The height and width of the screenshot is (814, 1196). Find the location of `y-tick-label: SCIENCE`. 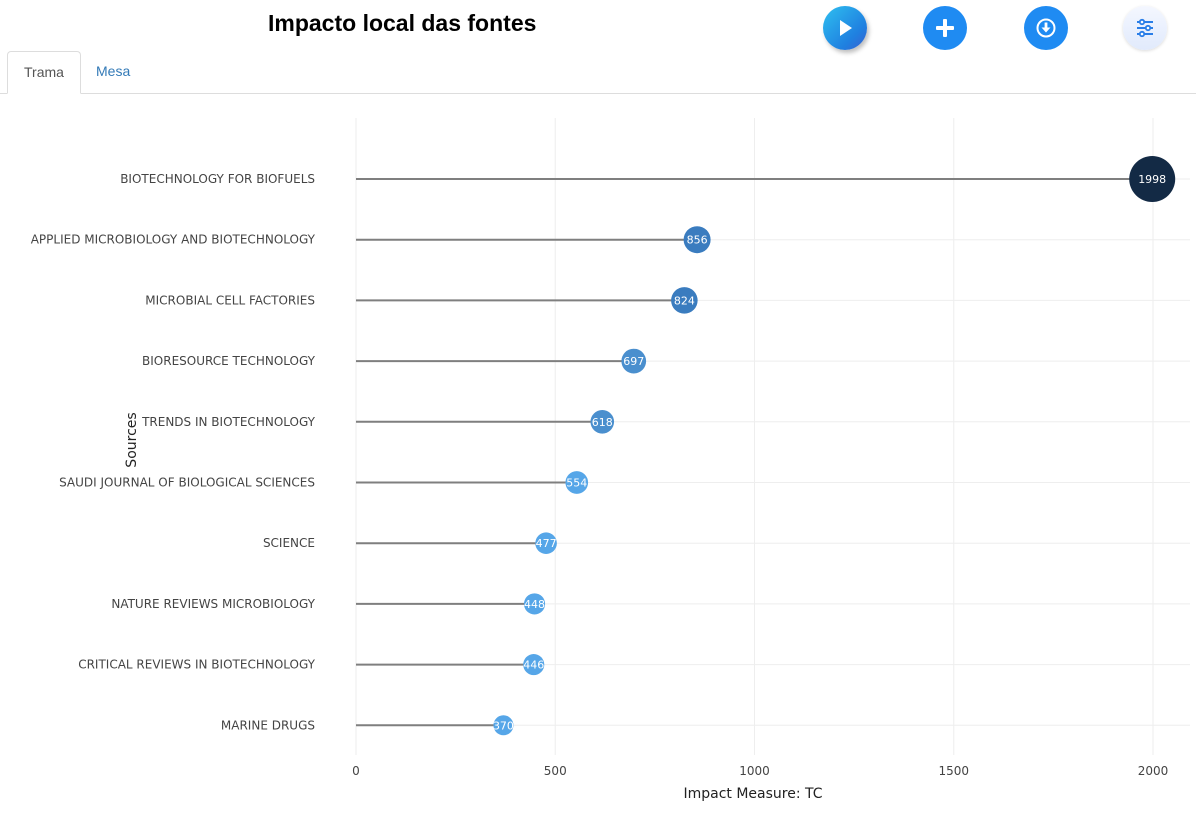

y-tick-label: SCIENCE is located at coordinates (289, 543).